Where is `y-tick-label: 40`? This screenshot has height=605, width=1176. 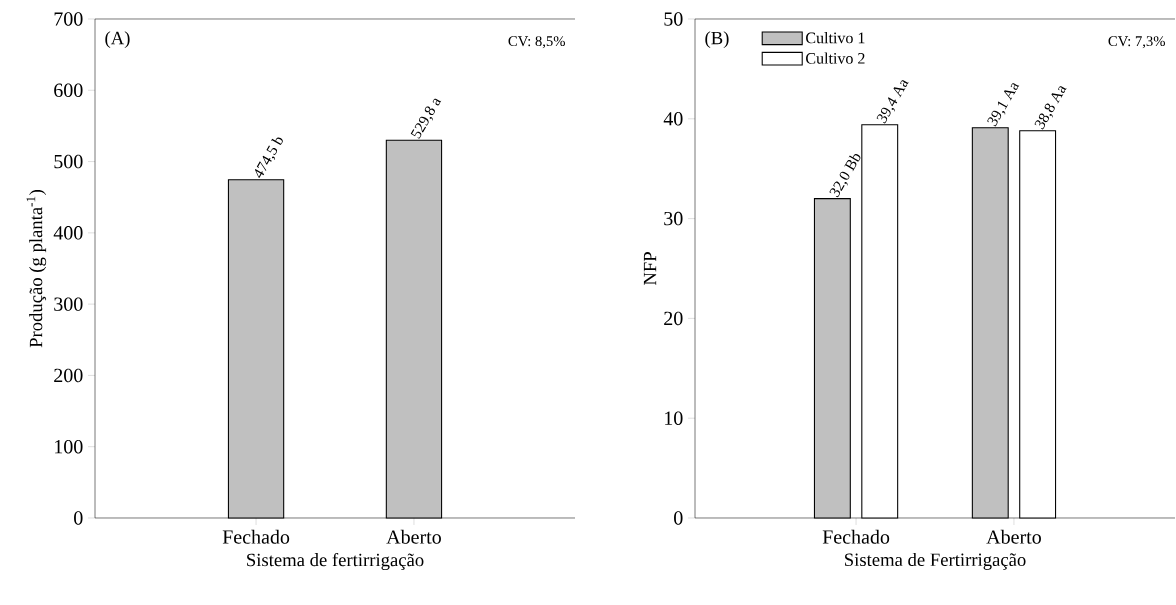
y-tick-label: 40 is located at coordinates (673, 119).